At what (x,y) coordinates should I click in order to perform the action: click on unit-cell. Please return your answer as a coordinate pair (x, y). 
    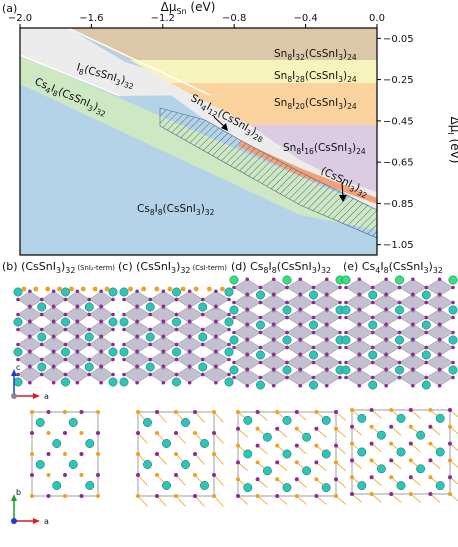
    Looking at the image, I should click on (287, 454).